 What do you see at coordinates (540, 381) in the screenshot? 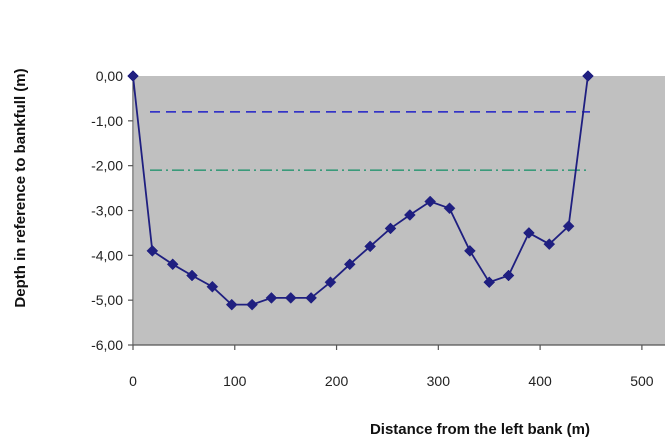
I see `x-tick-label: 400` at bounding box center [540, 381].